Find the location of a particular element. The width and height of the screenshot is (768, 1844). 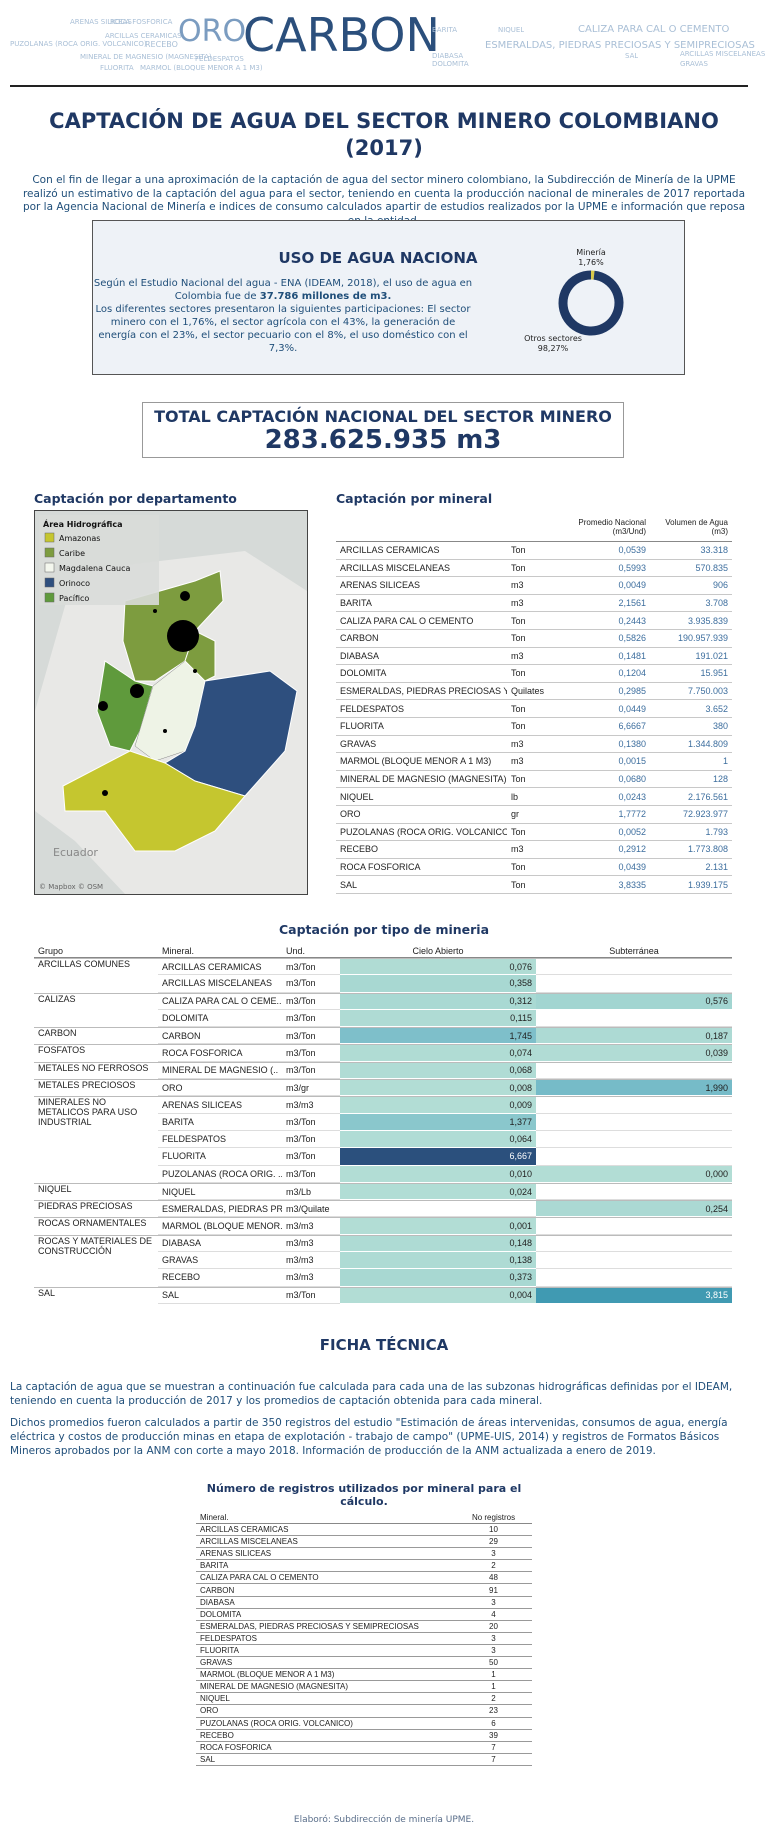

table-cell: m3 is located at coordinates (517, 743).